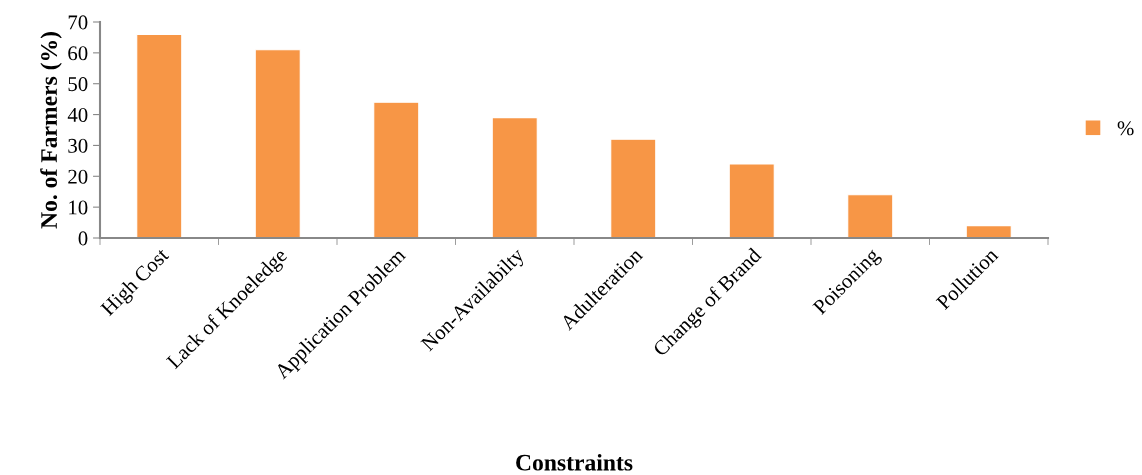  I want to click on y-tick-label: 50, so click(78, 84).